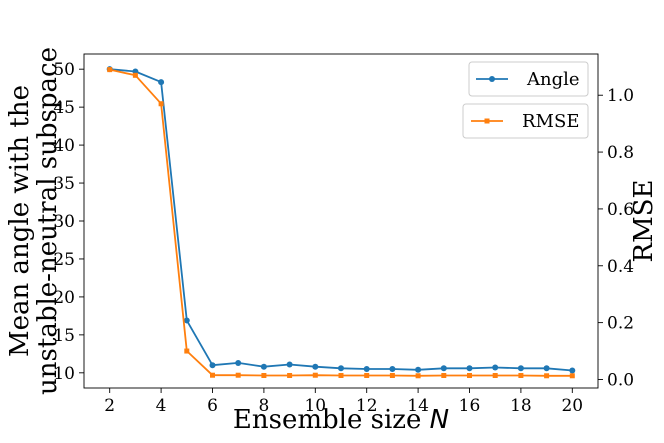 The image size is (664, 443). I want to click on right-y-tick-label: 0.0, so click(620, 380).